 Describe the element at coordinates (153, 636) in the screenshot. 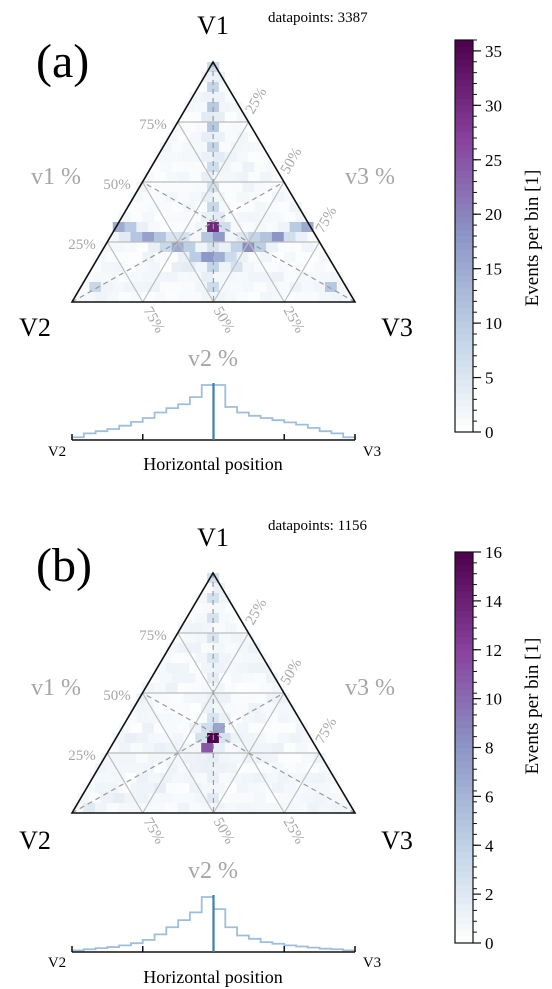

I see `tick-v1-75-b: 75%` at that location.